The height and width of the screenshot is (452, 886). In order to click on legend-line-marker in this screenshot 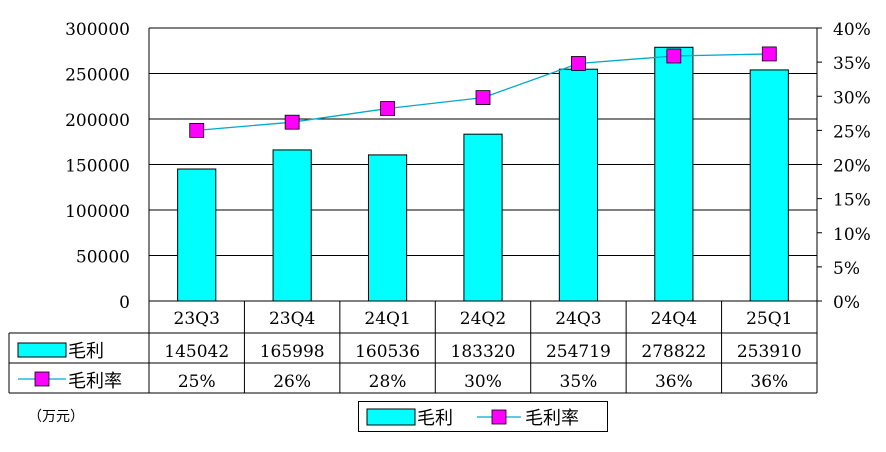, I will do `click(499, 417)`.